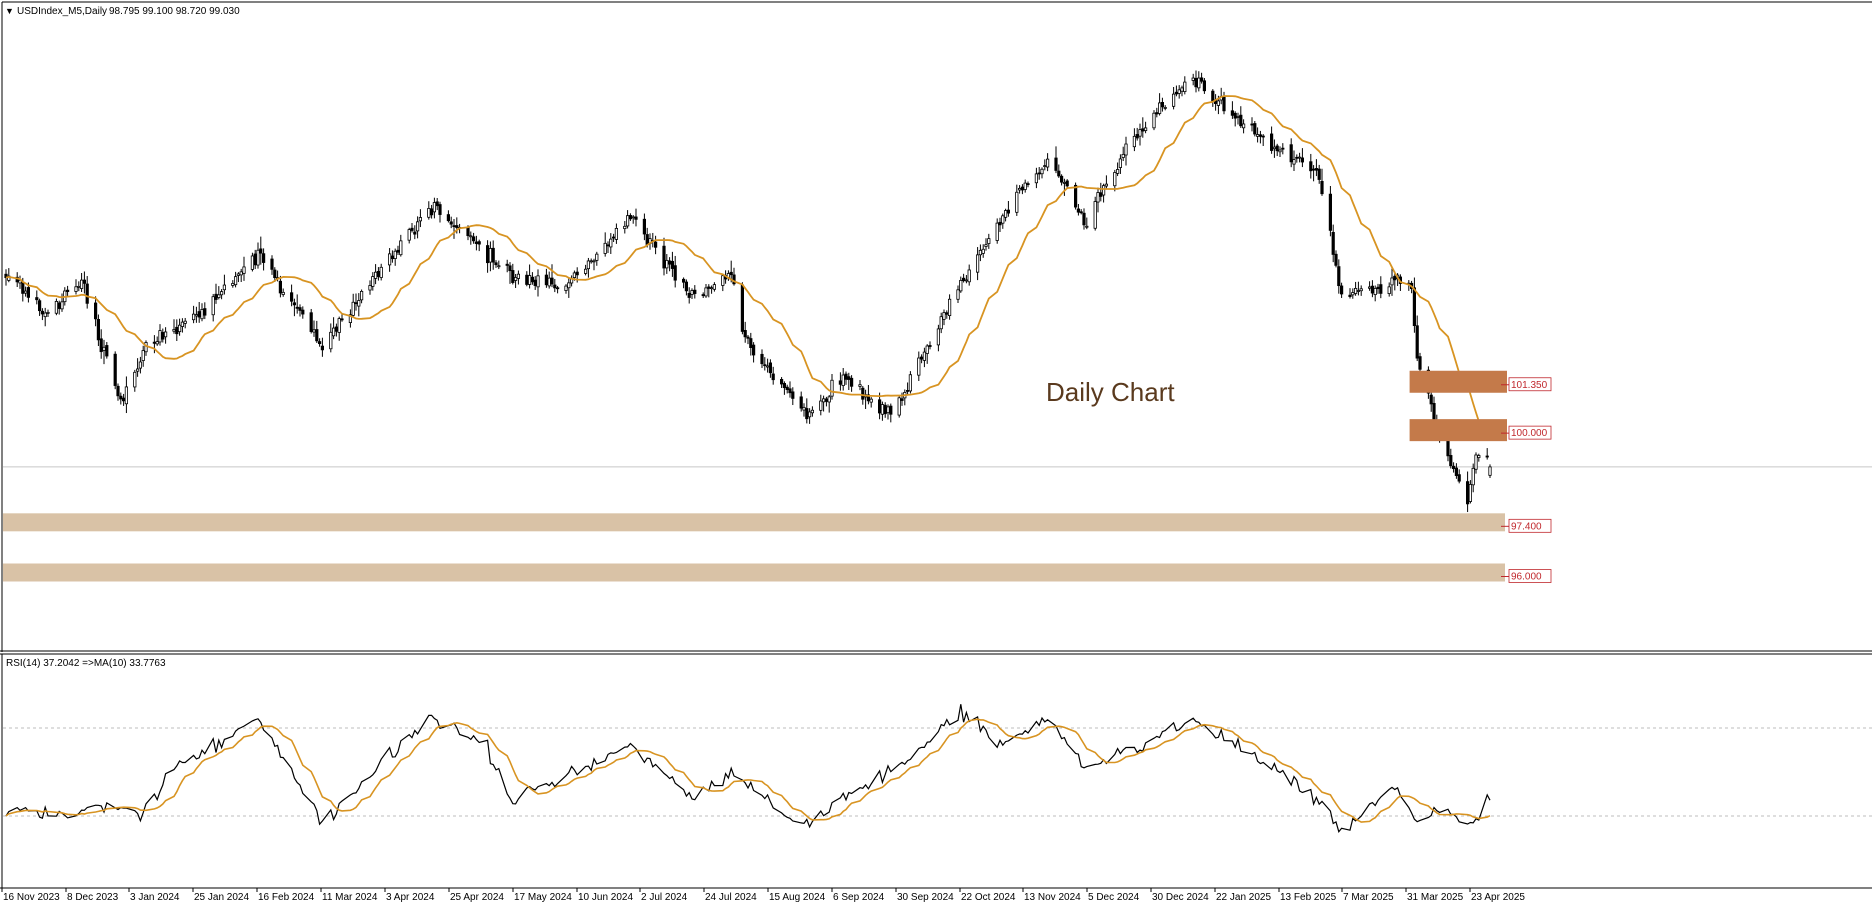  What do you see at coordinates (1368, 897) in the screenshot?
I see `x-tick-label: 7 Mar 2025` at bounding box center [1368, 897].